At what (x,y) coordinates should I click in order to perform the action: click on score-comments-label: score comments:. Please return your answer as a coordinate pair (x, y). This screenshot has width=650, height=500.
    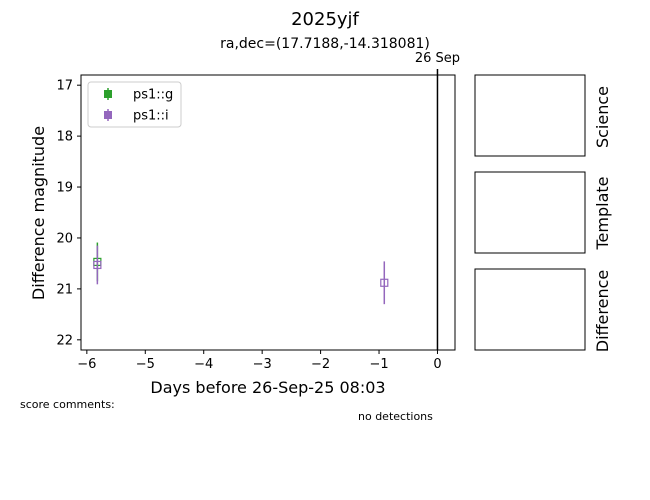
    Looking at the image, I should click on (67, 404).